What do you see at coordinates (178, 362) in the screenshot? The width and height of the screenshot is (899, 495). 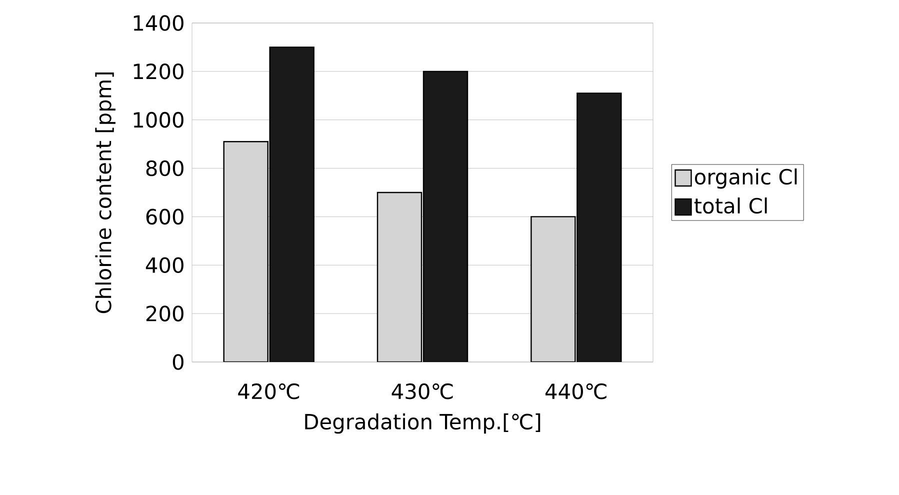 I see `y-tick-label: 0` at bounding box center [178, 362].